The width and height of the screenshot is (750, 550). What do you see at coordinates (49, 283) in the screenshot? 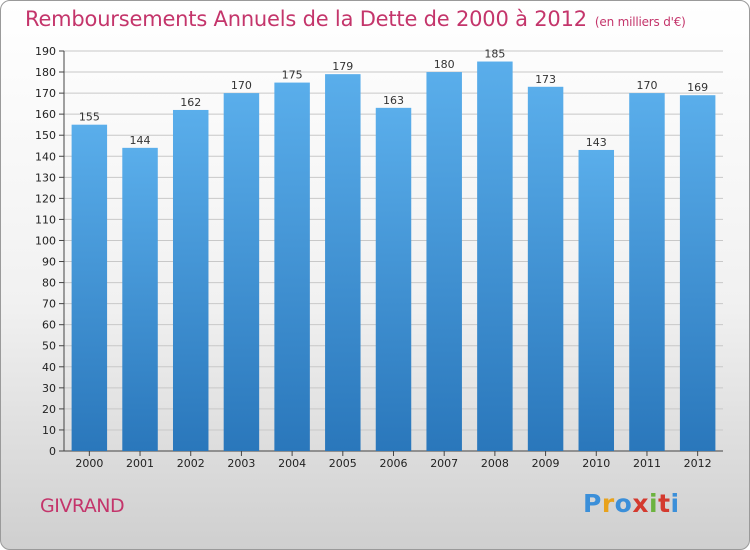
I see `y-tick-label: 80` at bounding box center [49, 283].